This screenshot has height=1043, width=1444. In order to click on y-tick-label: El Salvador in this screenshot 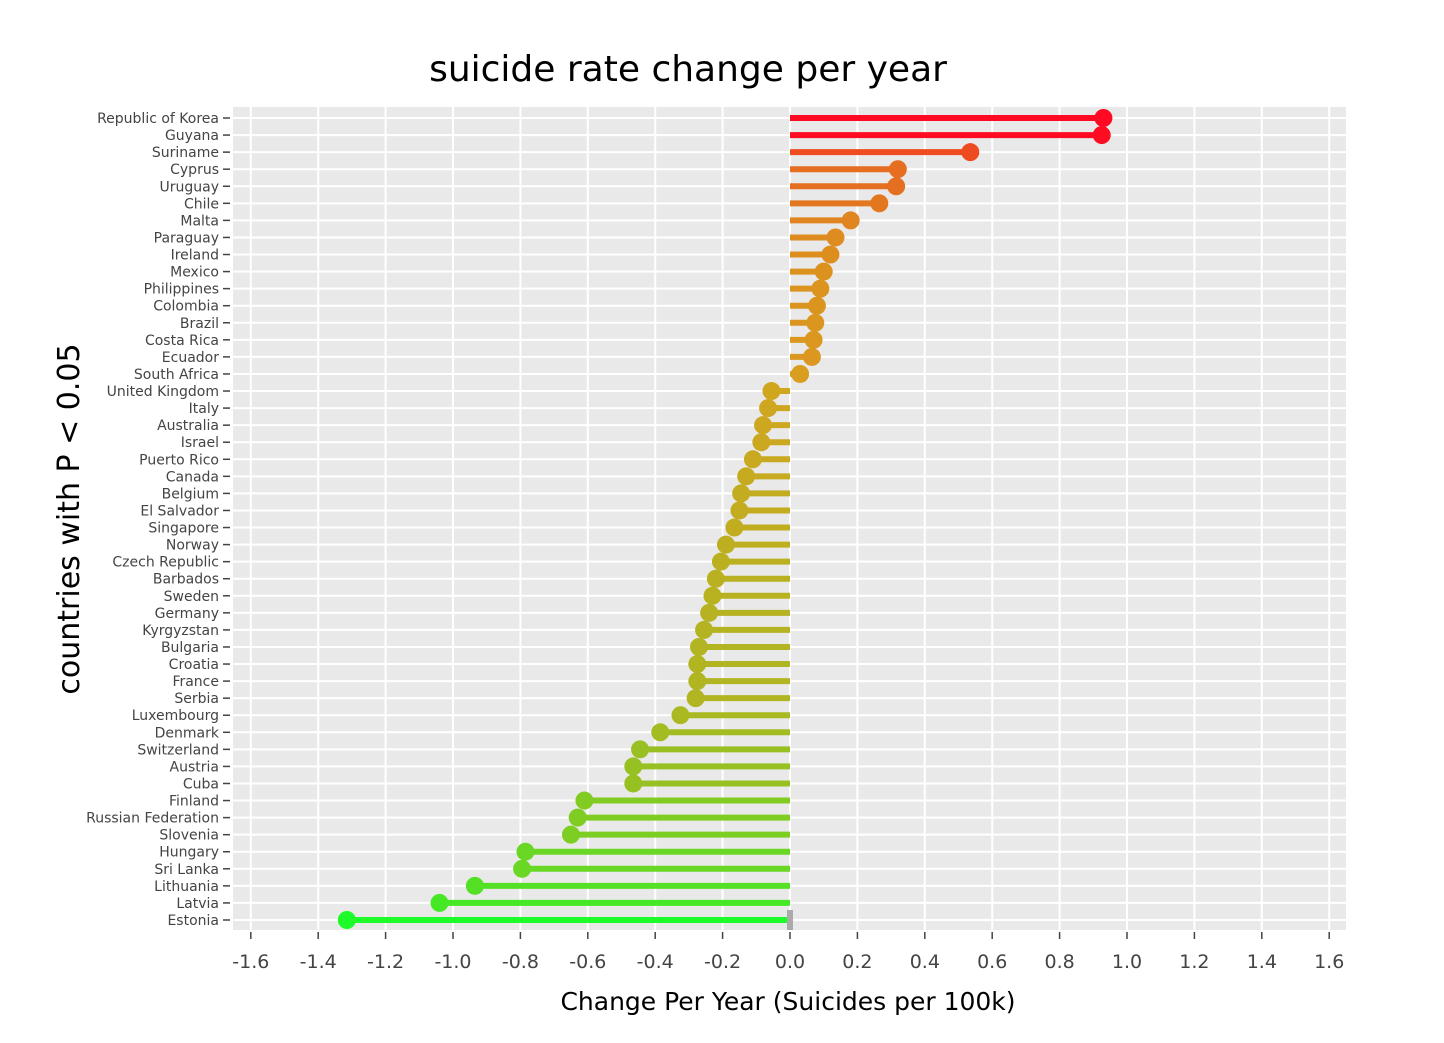, I will do `click(179, 511)`.